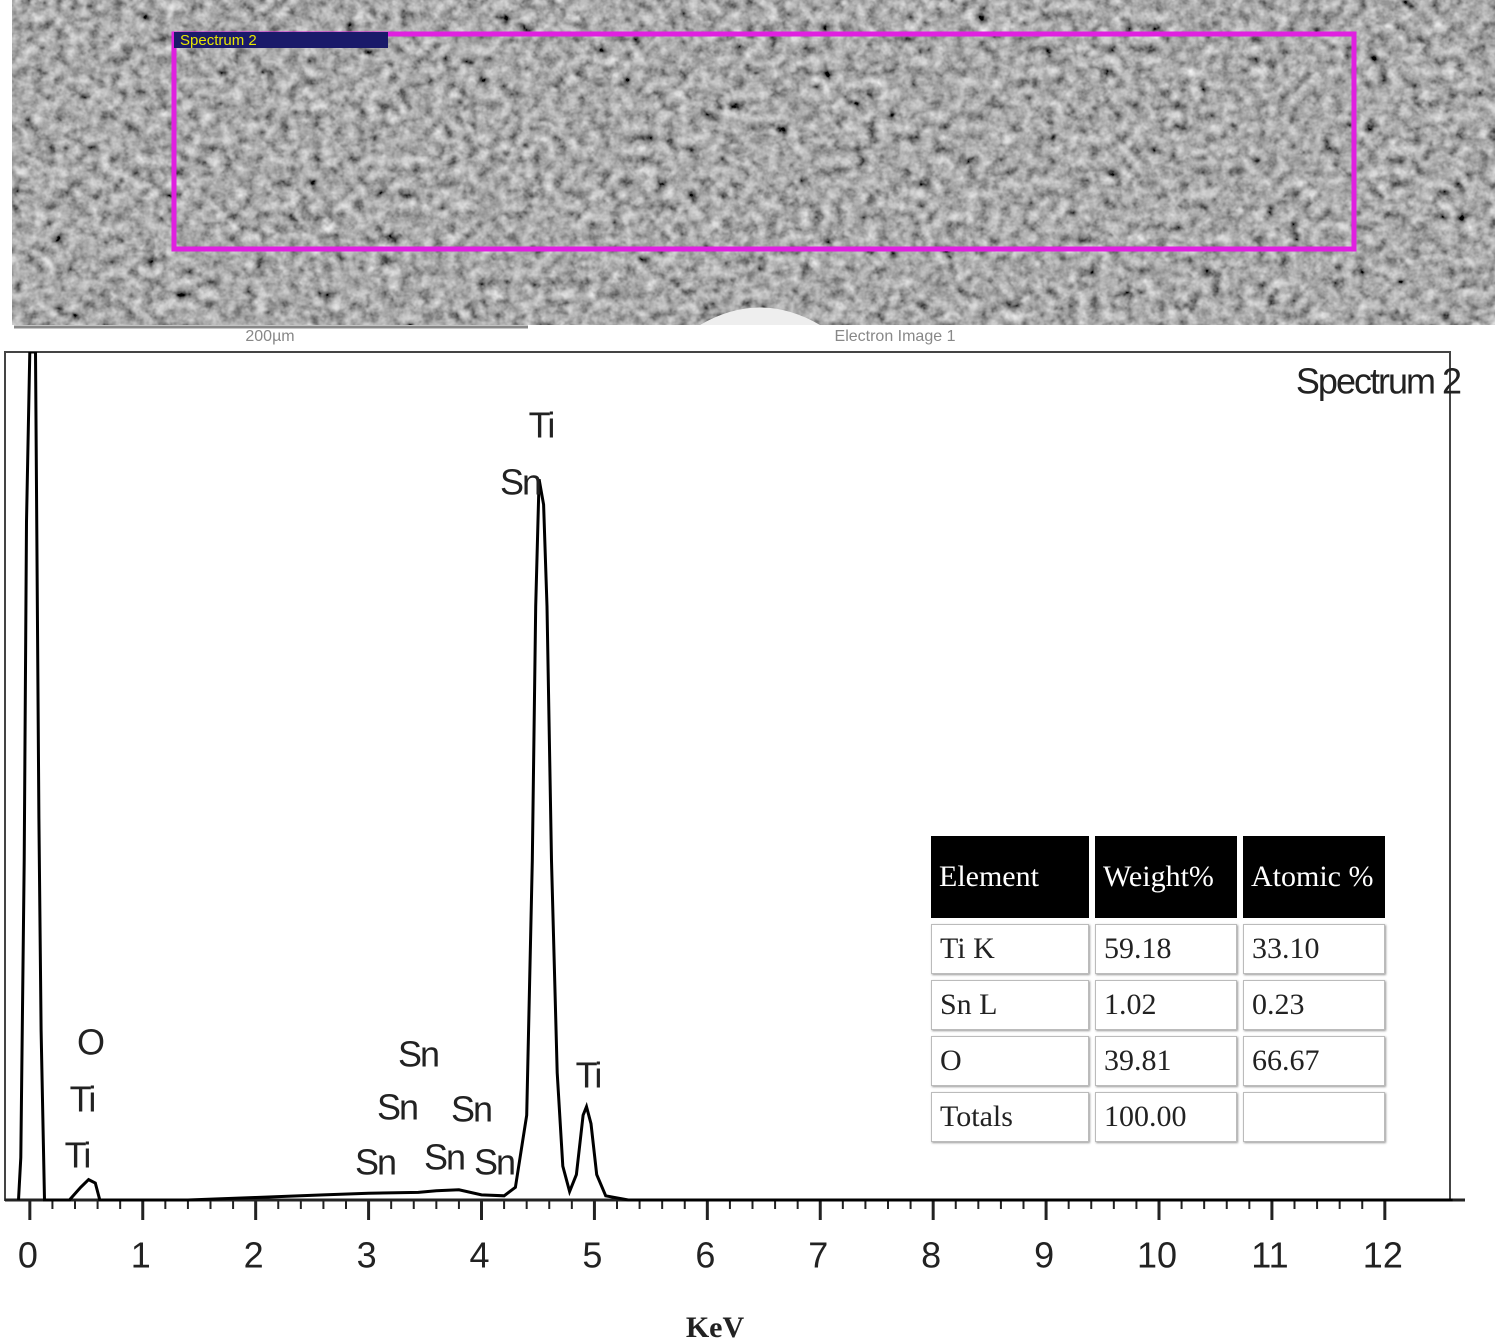 The height and width of the screenshot is (1344, 1495). Describe the element at coordinates (764, 141) in the screenshot. I see `region-box` at that location.